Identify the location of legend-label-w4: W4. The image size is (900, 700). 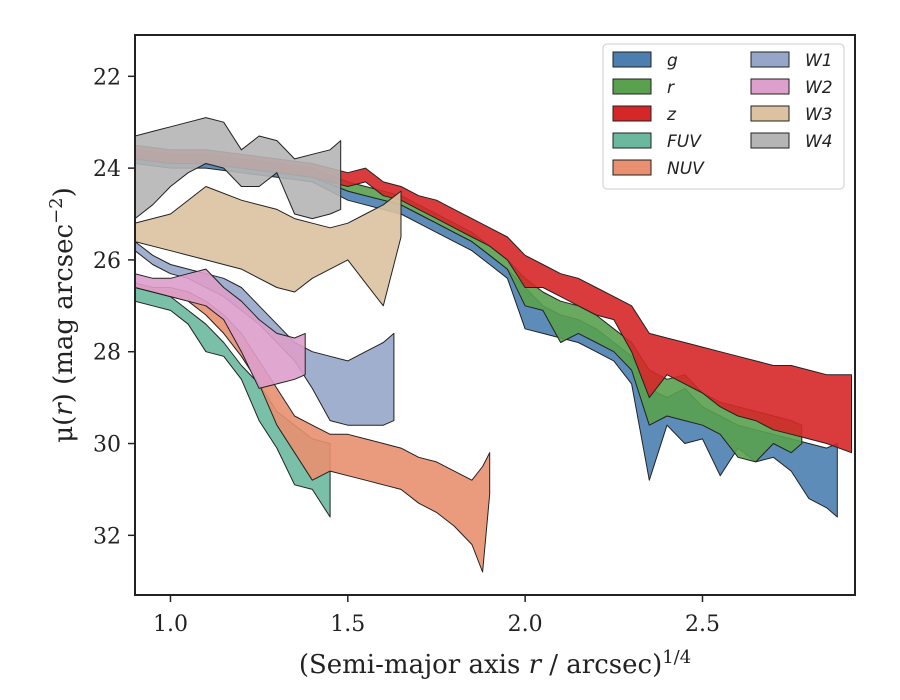
(819, 142).